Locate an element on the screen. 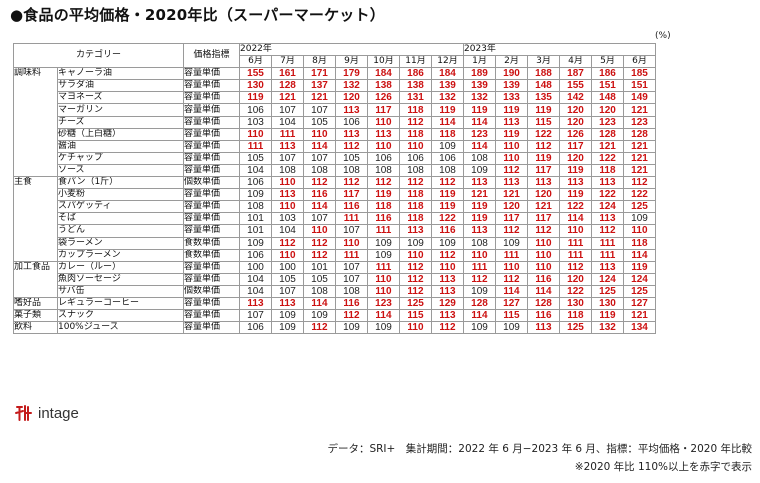  month-header: 7月 is located at coordinates (287, 62).